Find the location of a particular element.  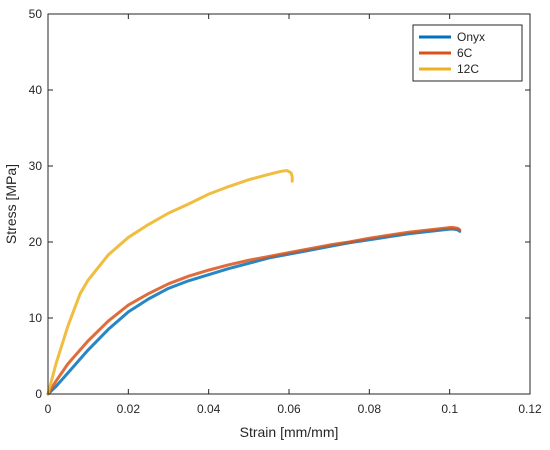

x-axis-label: Strain [mm/mm] is located at coordinates (289, 432).